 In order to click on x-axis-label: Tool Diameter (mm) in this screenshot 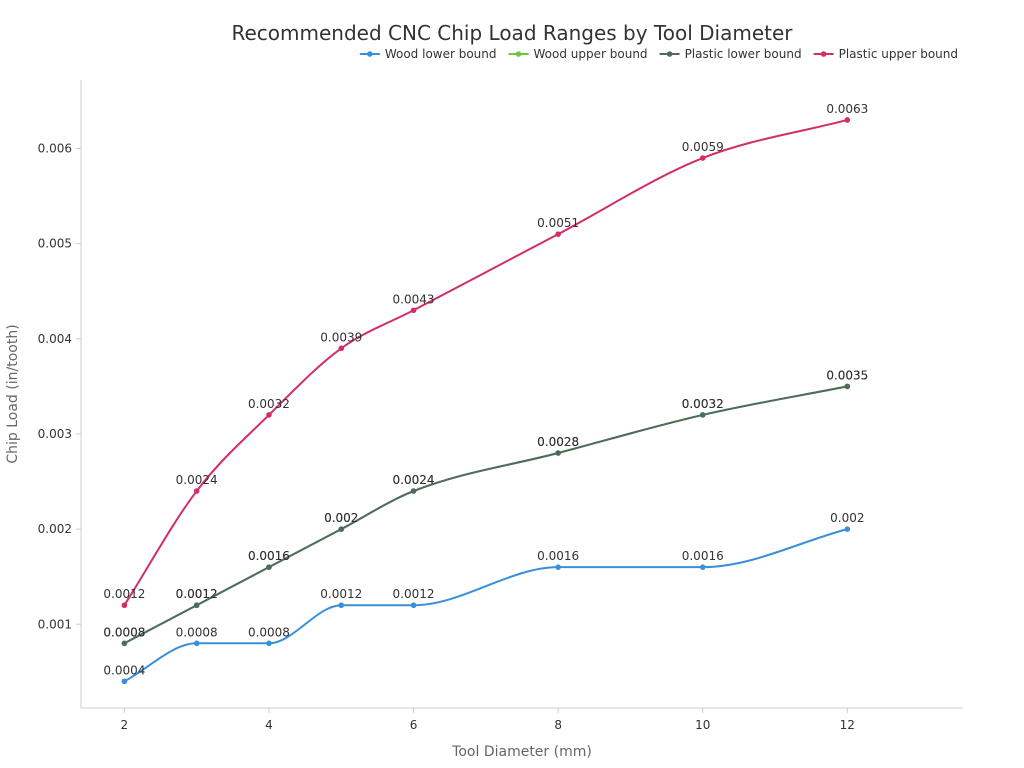, I will do `click(521, 752)`.